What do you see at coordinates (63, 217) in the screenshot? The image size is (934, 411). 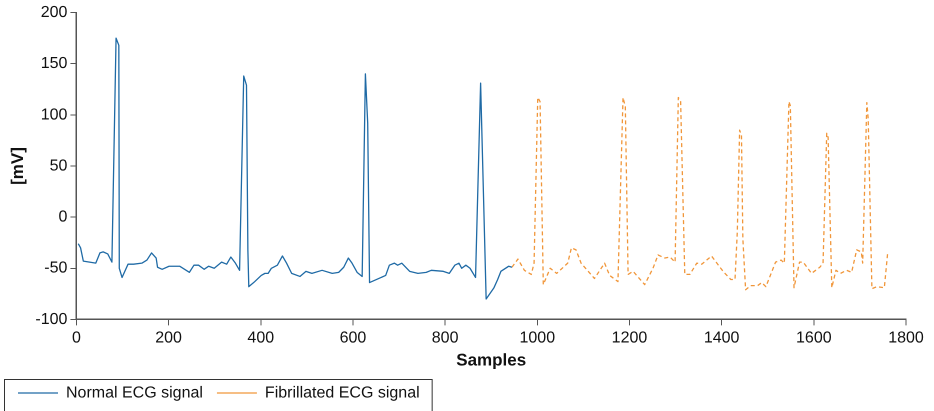 I see `y-tick-label: 0` at bounding box center [63, 217].